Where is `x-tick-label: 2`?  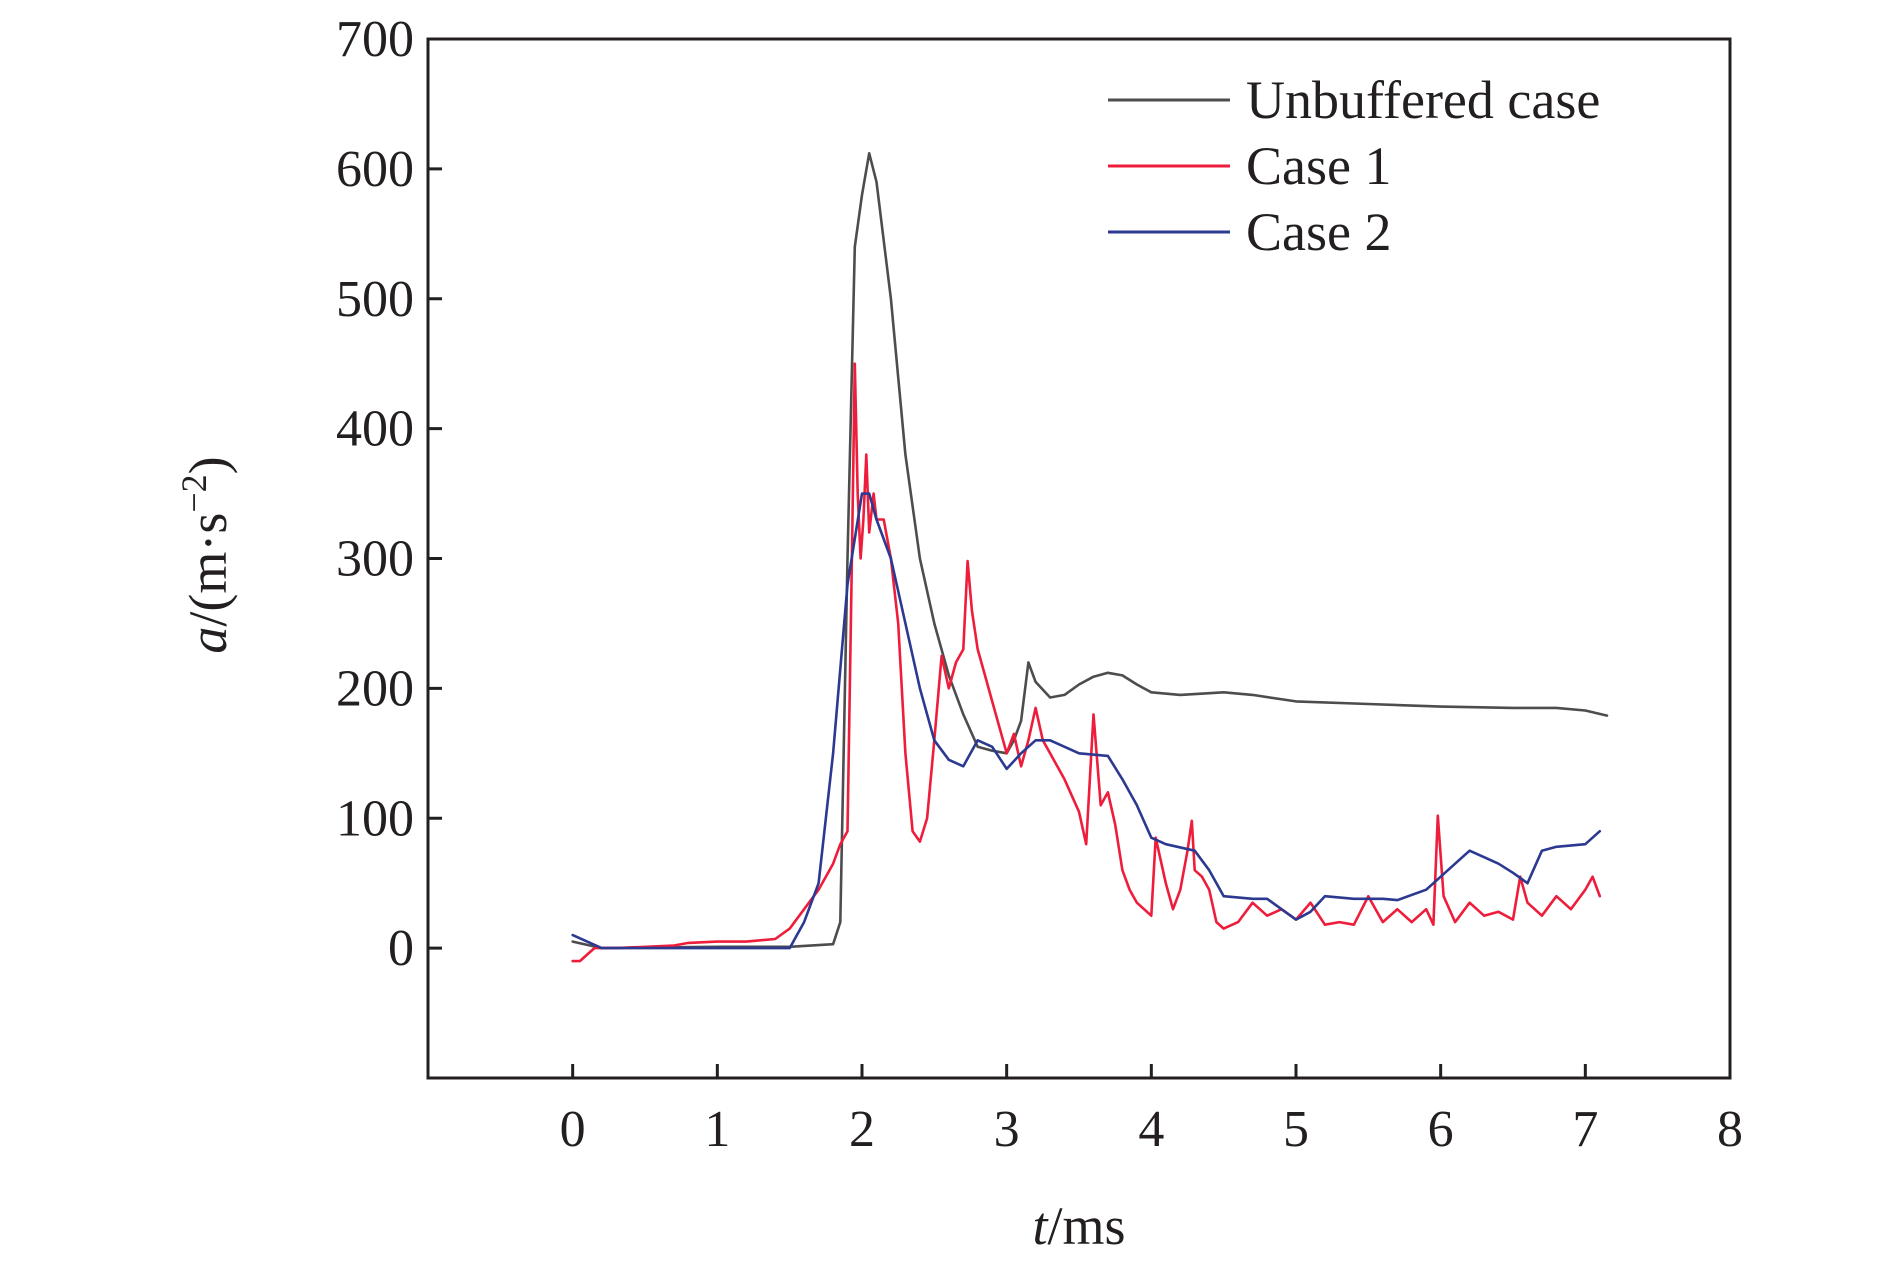
x-tick-label: 2 is located at coordinates (862, 1129).